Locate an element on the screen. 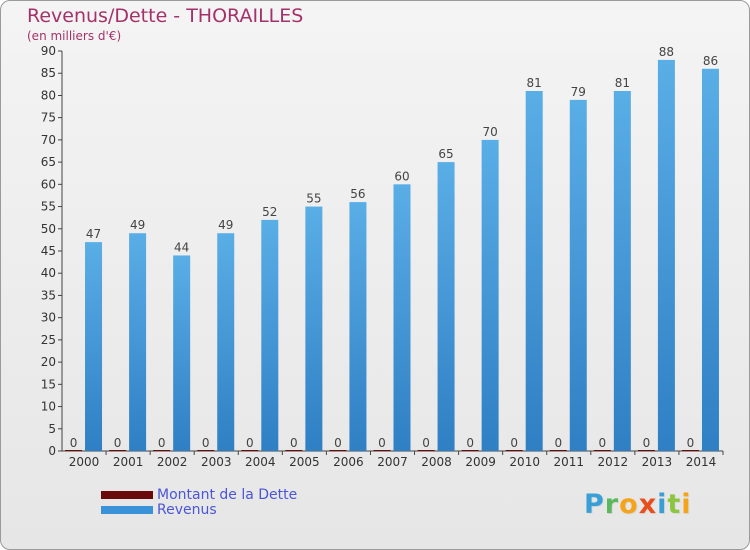 Image resolution: width=750 pixels, height=550 pixels. data-label-revenus: 47 is located at coordinates (93, 234).